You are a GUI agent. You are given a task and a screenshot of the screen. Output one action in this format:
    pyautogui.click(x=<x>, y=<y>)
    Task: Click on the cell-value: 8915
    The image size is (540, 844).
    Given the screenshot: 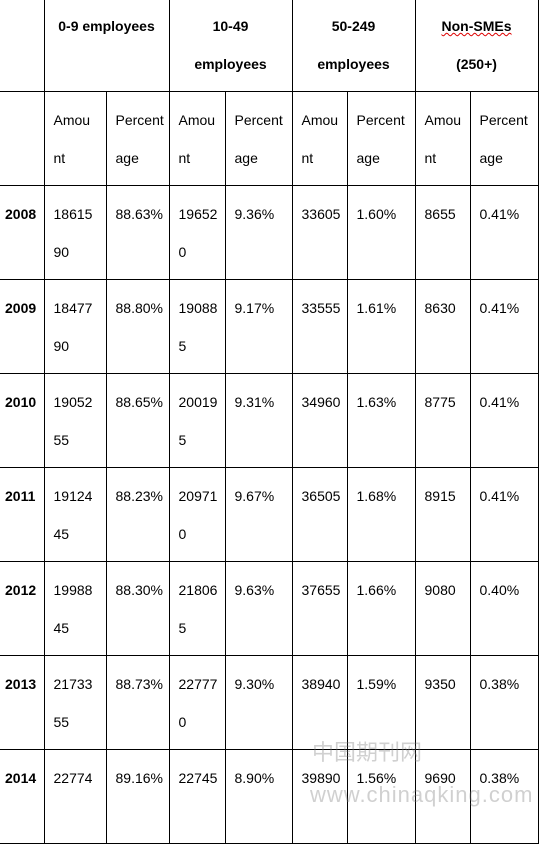 What is the action you would take?
    pyautogui.click(x=440, y=496)
    